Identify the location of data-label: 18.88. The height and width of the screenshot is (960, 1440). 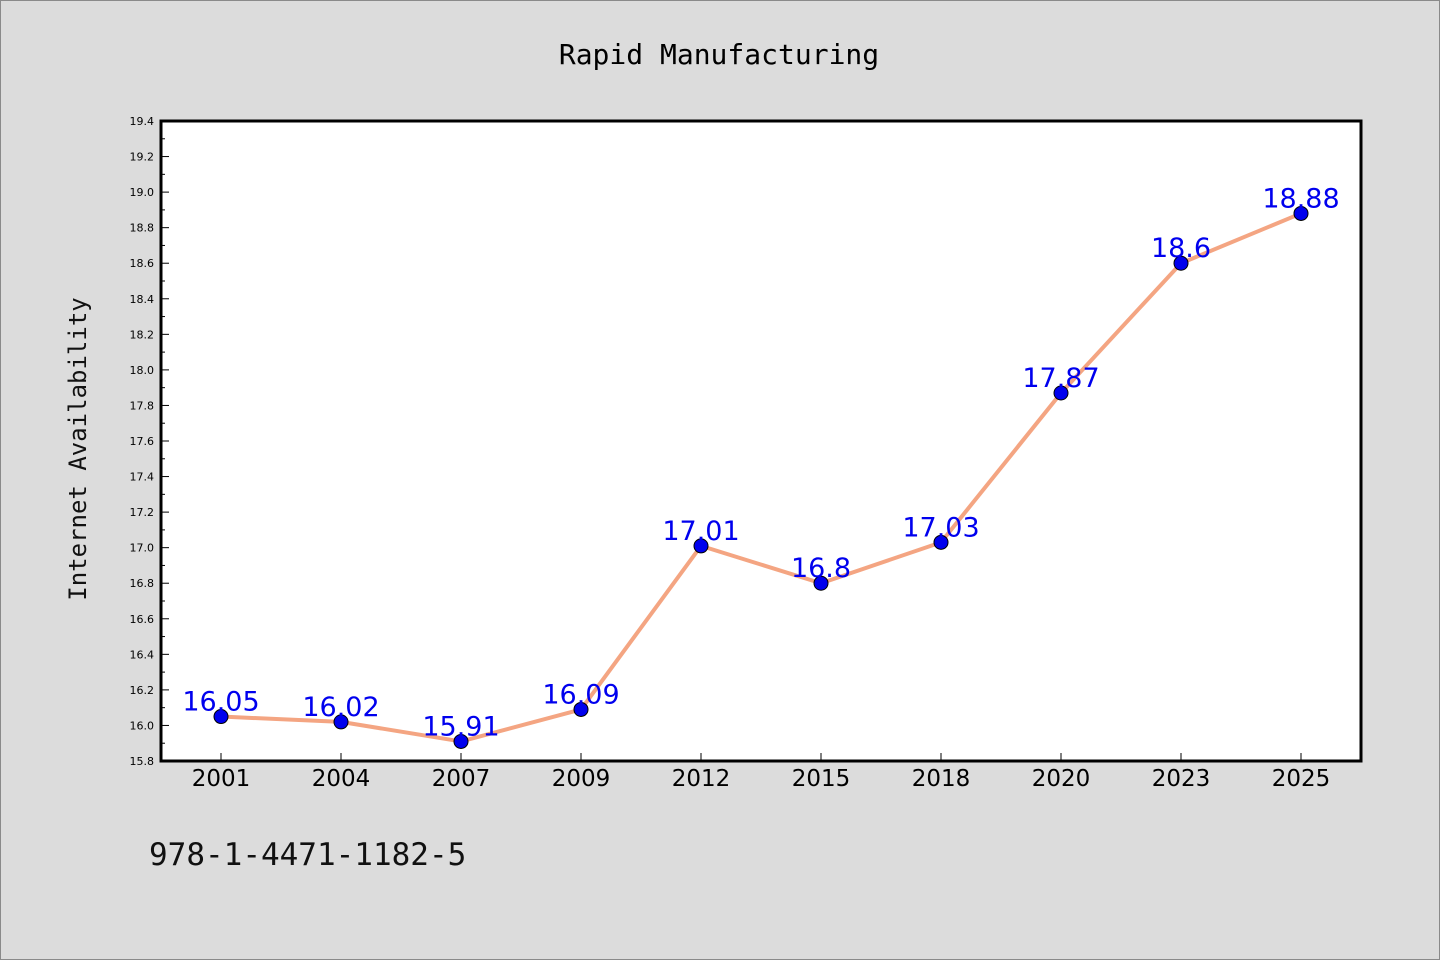
(1300, 198).